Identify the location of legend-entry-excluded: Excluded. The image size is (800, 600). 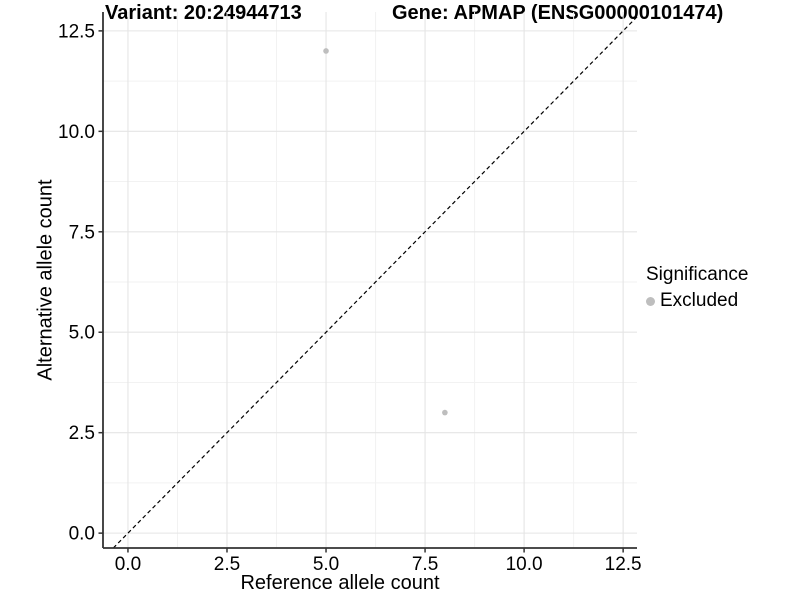
(697, 301).